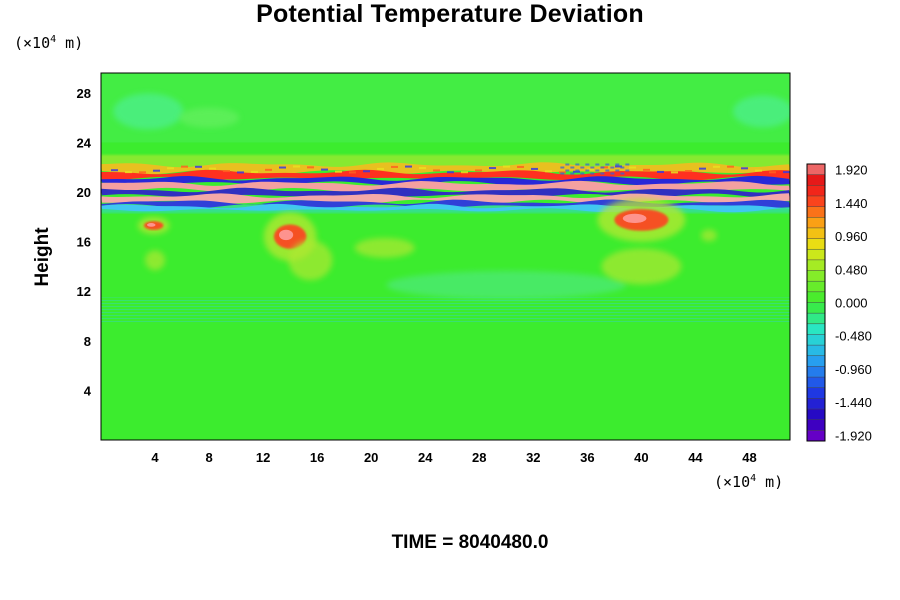 Image resolution: width=900 pixels, height=600 pixels. I want to click on x-tick-label: 12, so click(263, 457).